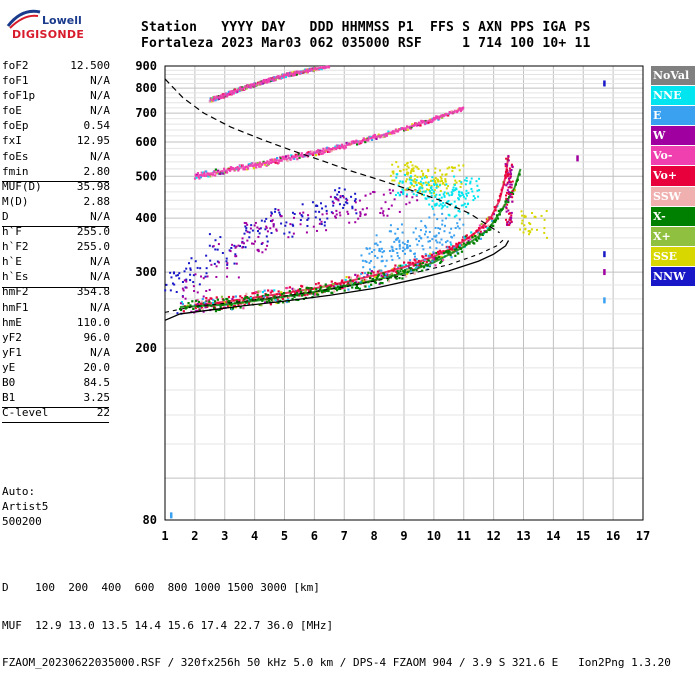 The image size is (700, 682). Describe the element at coordinates (93, 292) in the screenshot. I see `param-value: 354.8` at that location.